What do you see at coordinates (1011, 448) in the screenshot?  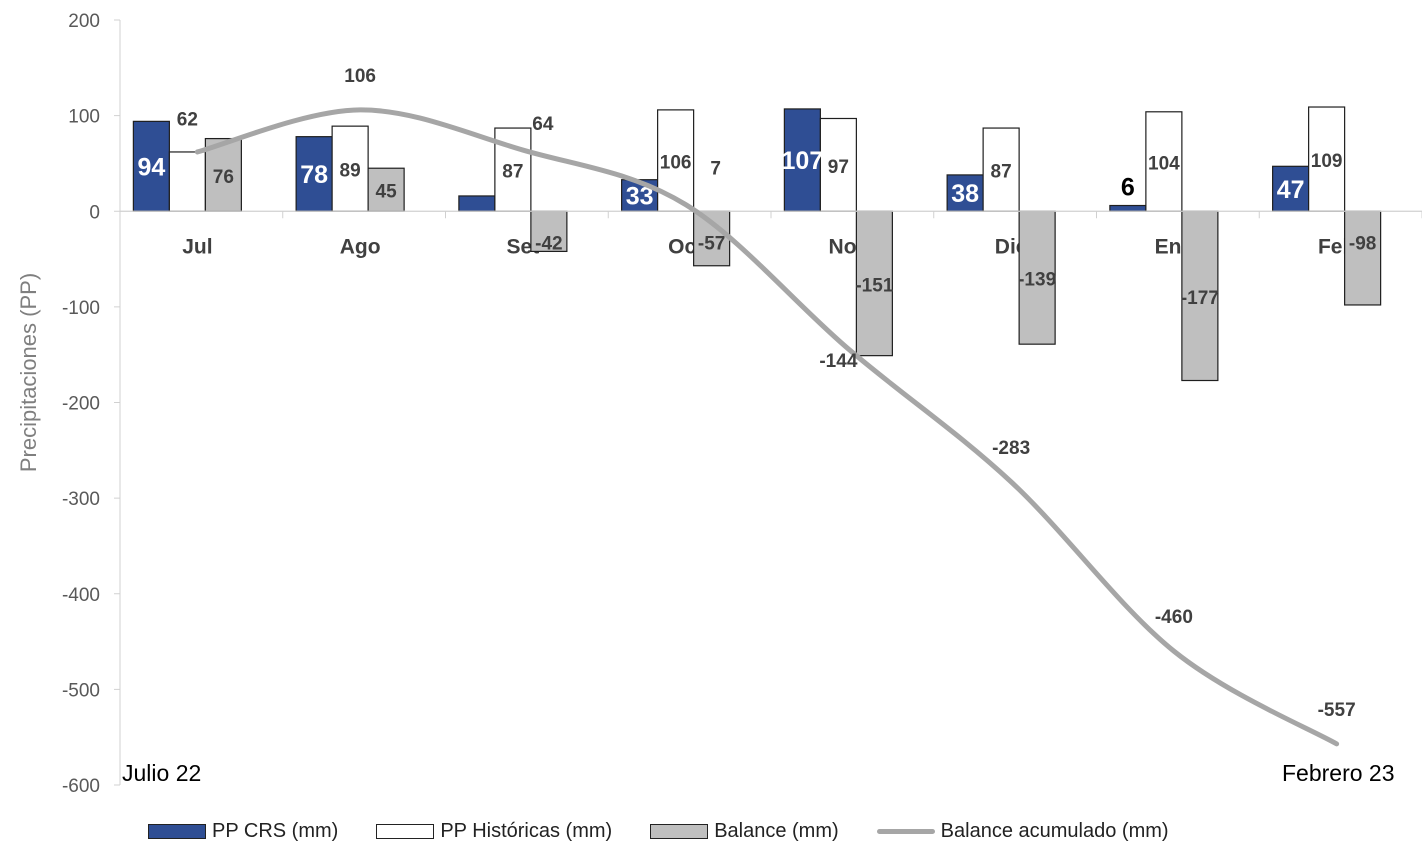 I see `line-data-label: -283` at bounding box center [1011, 448].